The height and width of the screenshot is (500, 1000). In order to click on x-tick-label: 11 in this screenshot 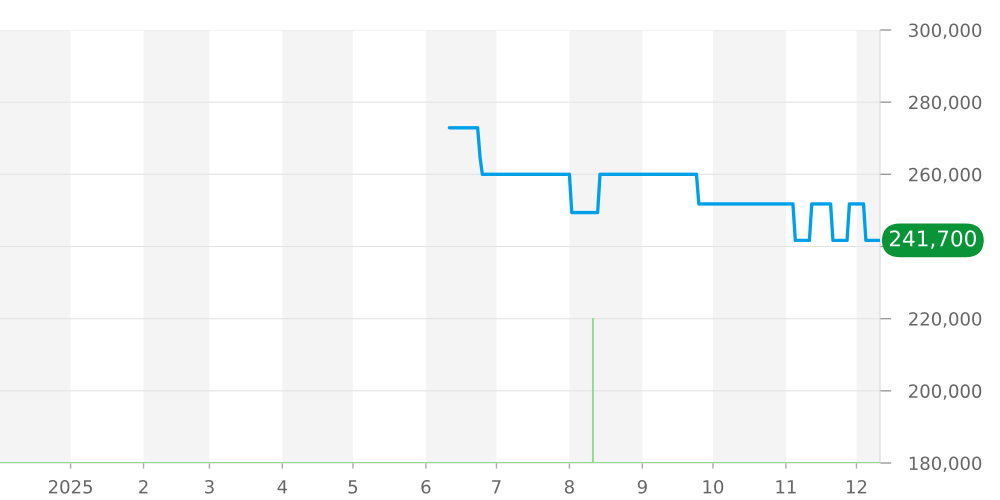, I will do `click(786, 487)`.